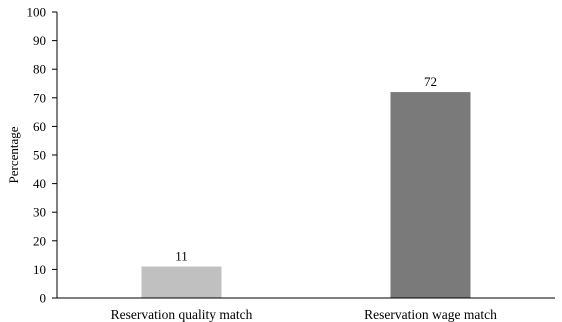  What do you see at coordinates (43, 298) in the screenshot?
I see `y-tick-label: 0` at bounding box center [43, 298].